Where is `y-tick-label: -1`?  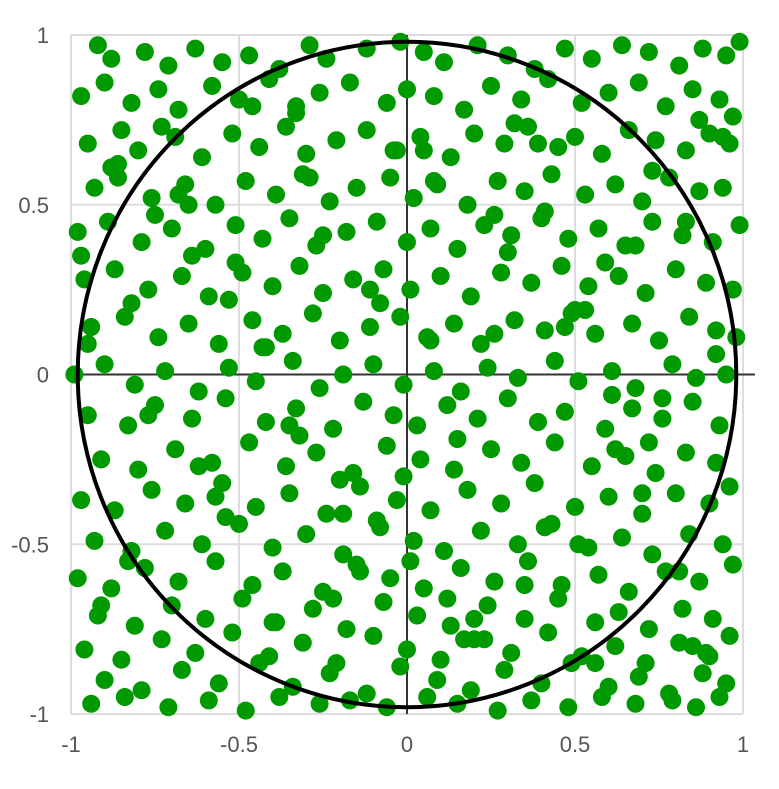
y-tick-label: -1 is located at coordinates (39, 714).